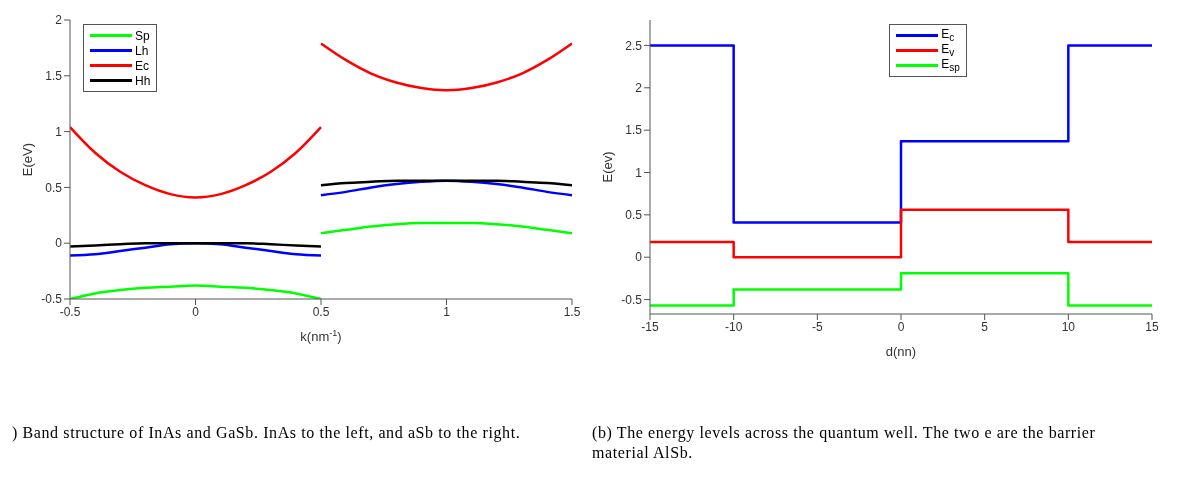 The width and height of the screenshot is (1182, 496). What do you see at coordinates (321, 311) in the screenshot?
I see `x-tick-label: 0.5` at bounding box center [321, 311].